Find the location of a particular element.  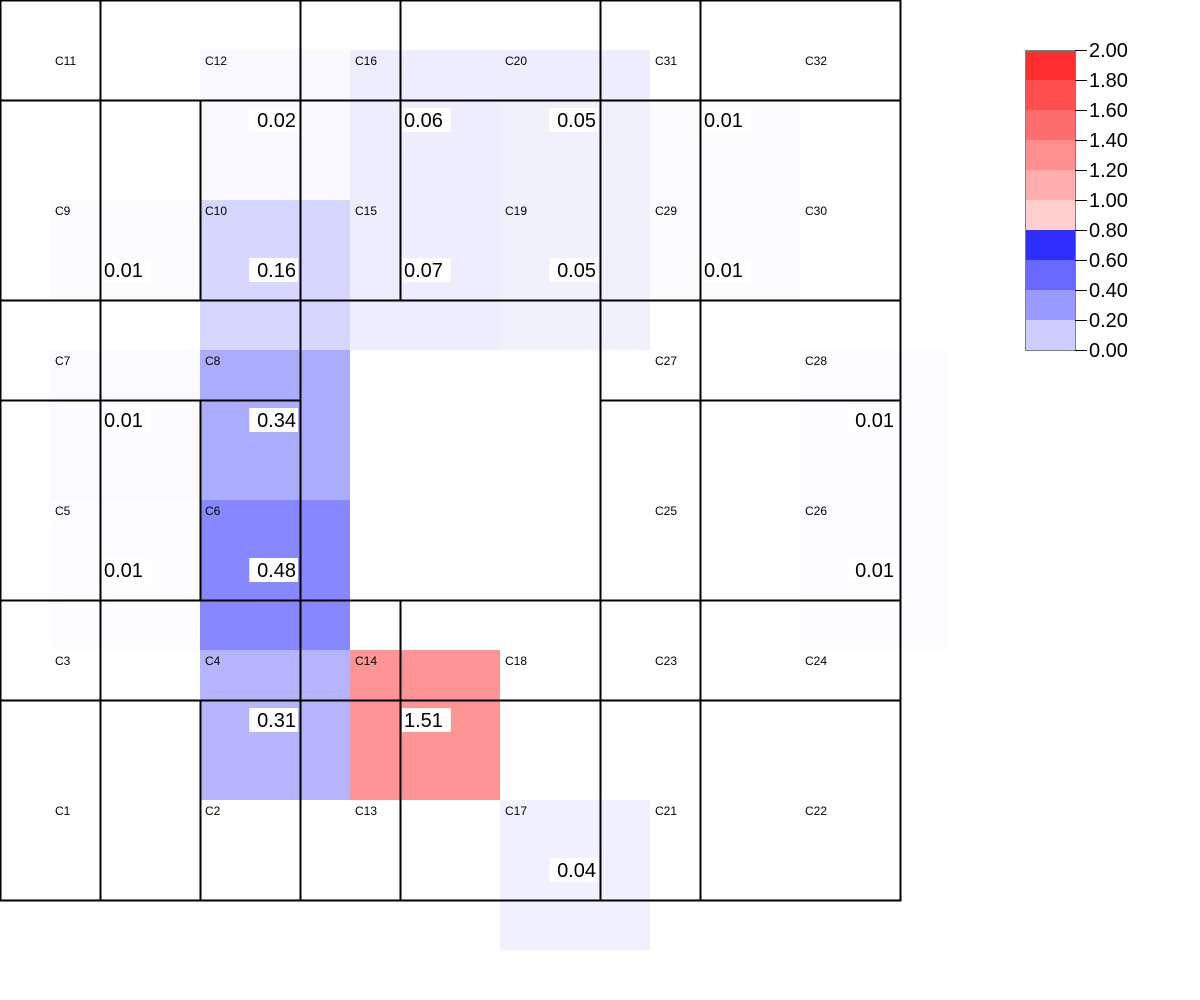

heat-square-c9 is located at coordinates (125, 250).